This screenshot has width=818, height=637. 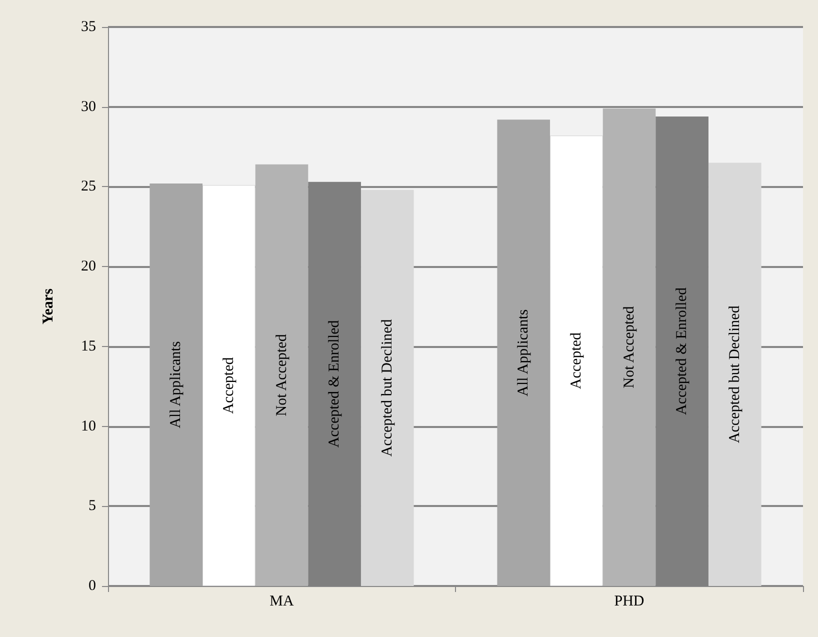 I want to click on text: Accepted but Declined, so click(x=734, y=375).